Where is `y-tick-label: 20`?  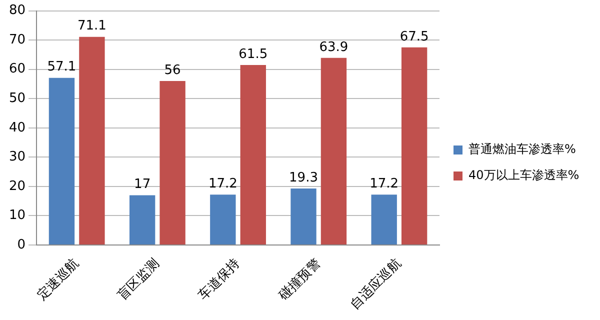 y-tick-label: 20 is located at coordinates (17, 186).